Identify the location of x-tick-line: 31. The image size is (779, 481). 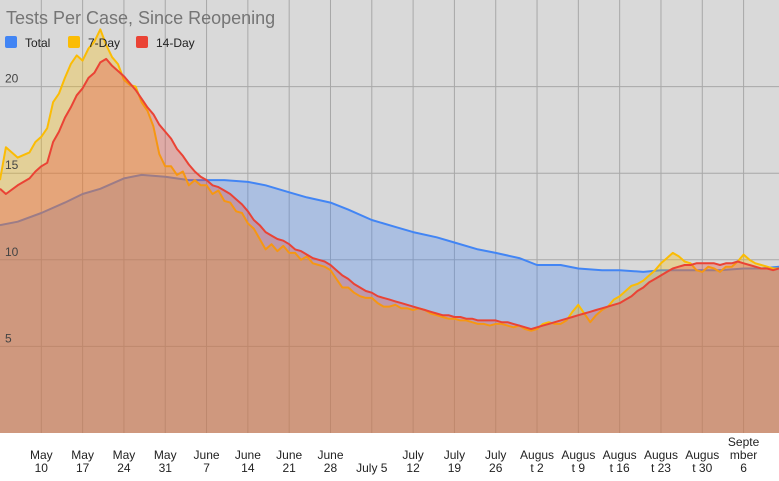
(166, 468).